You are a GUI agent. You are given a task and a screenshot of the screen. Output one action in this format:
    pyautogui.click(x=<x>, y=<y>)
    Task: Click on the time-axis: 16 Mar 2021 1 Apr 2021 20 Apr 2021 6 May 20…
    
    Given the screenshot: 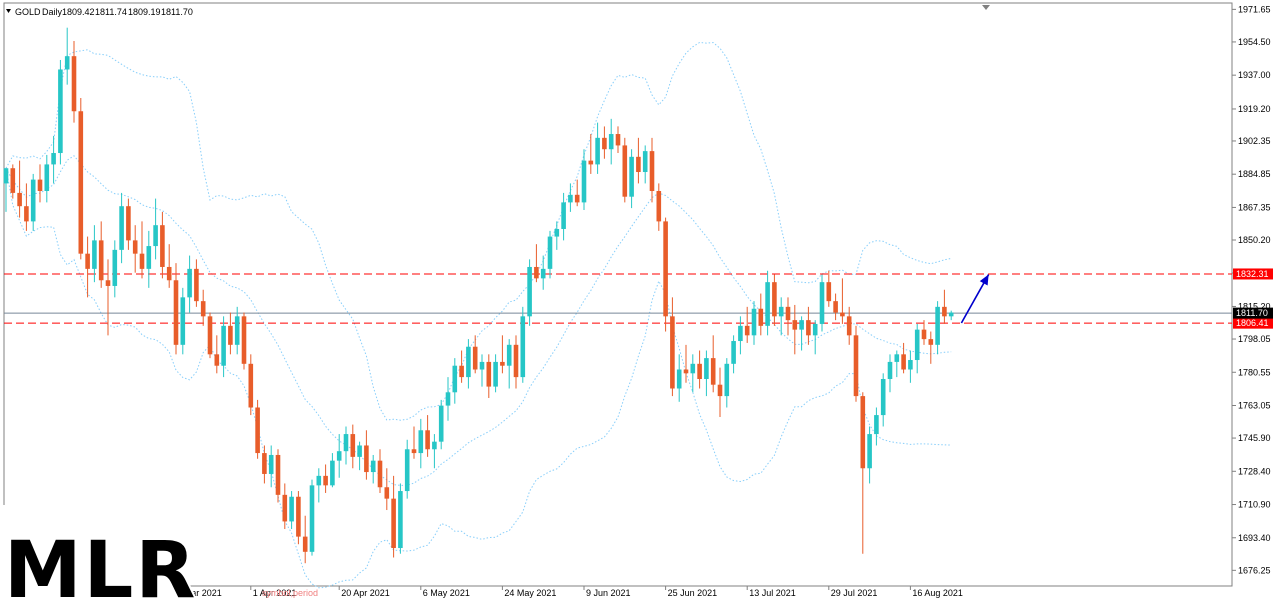 What is the action you would take?
    pyautogui.click(x=565, y=592)
    